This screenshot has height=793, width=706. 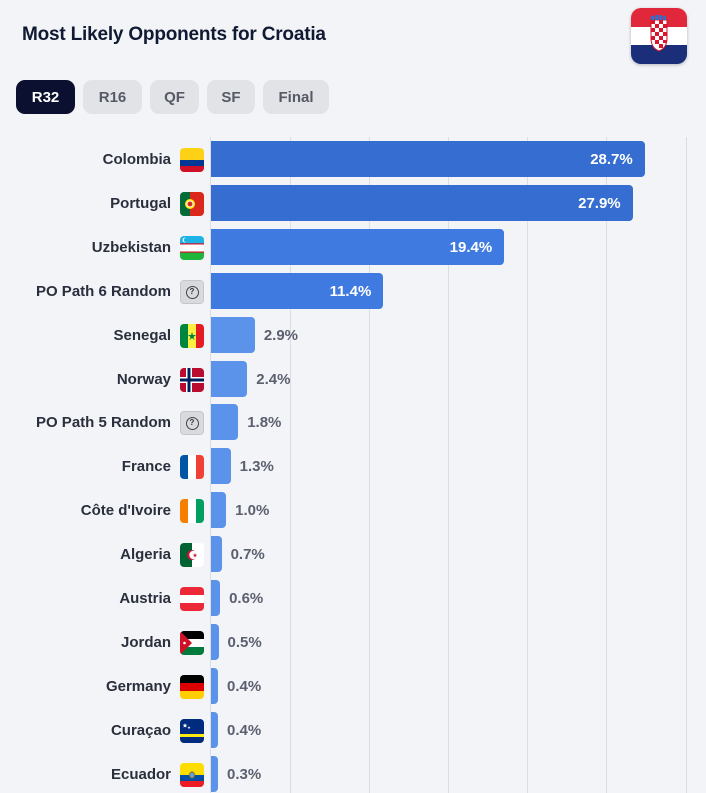 What do you see at coordinates (140, 203) in the screenshot?
I see `category-label: Portugal` at bounding box center [140, 203].